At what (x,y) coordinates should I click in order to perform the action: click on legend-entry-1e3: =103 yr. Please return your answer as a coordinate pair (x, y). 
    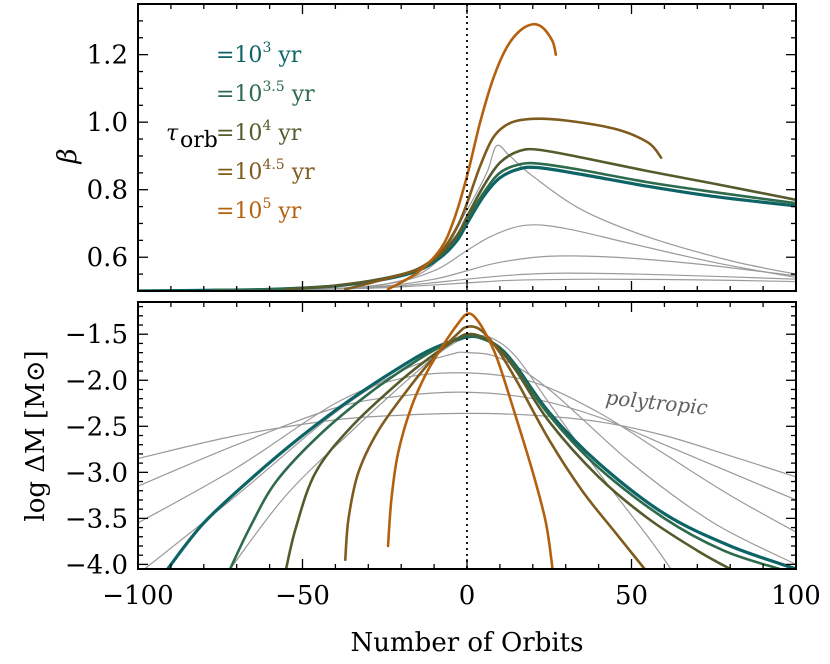
    Looking at the image, I should click on (259, 54).